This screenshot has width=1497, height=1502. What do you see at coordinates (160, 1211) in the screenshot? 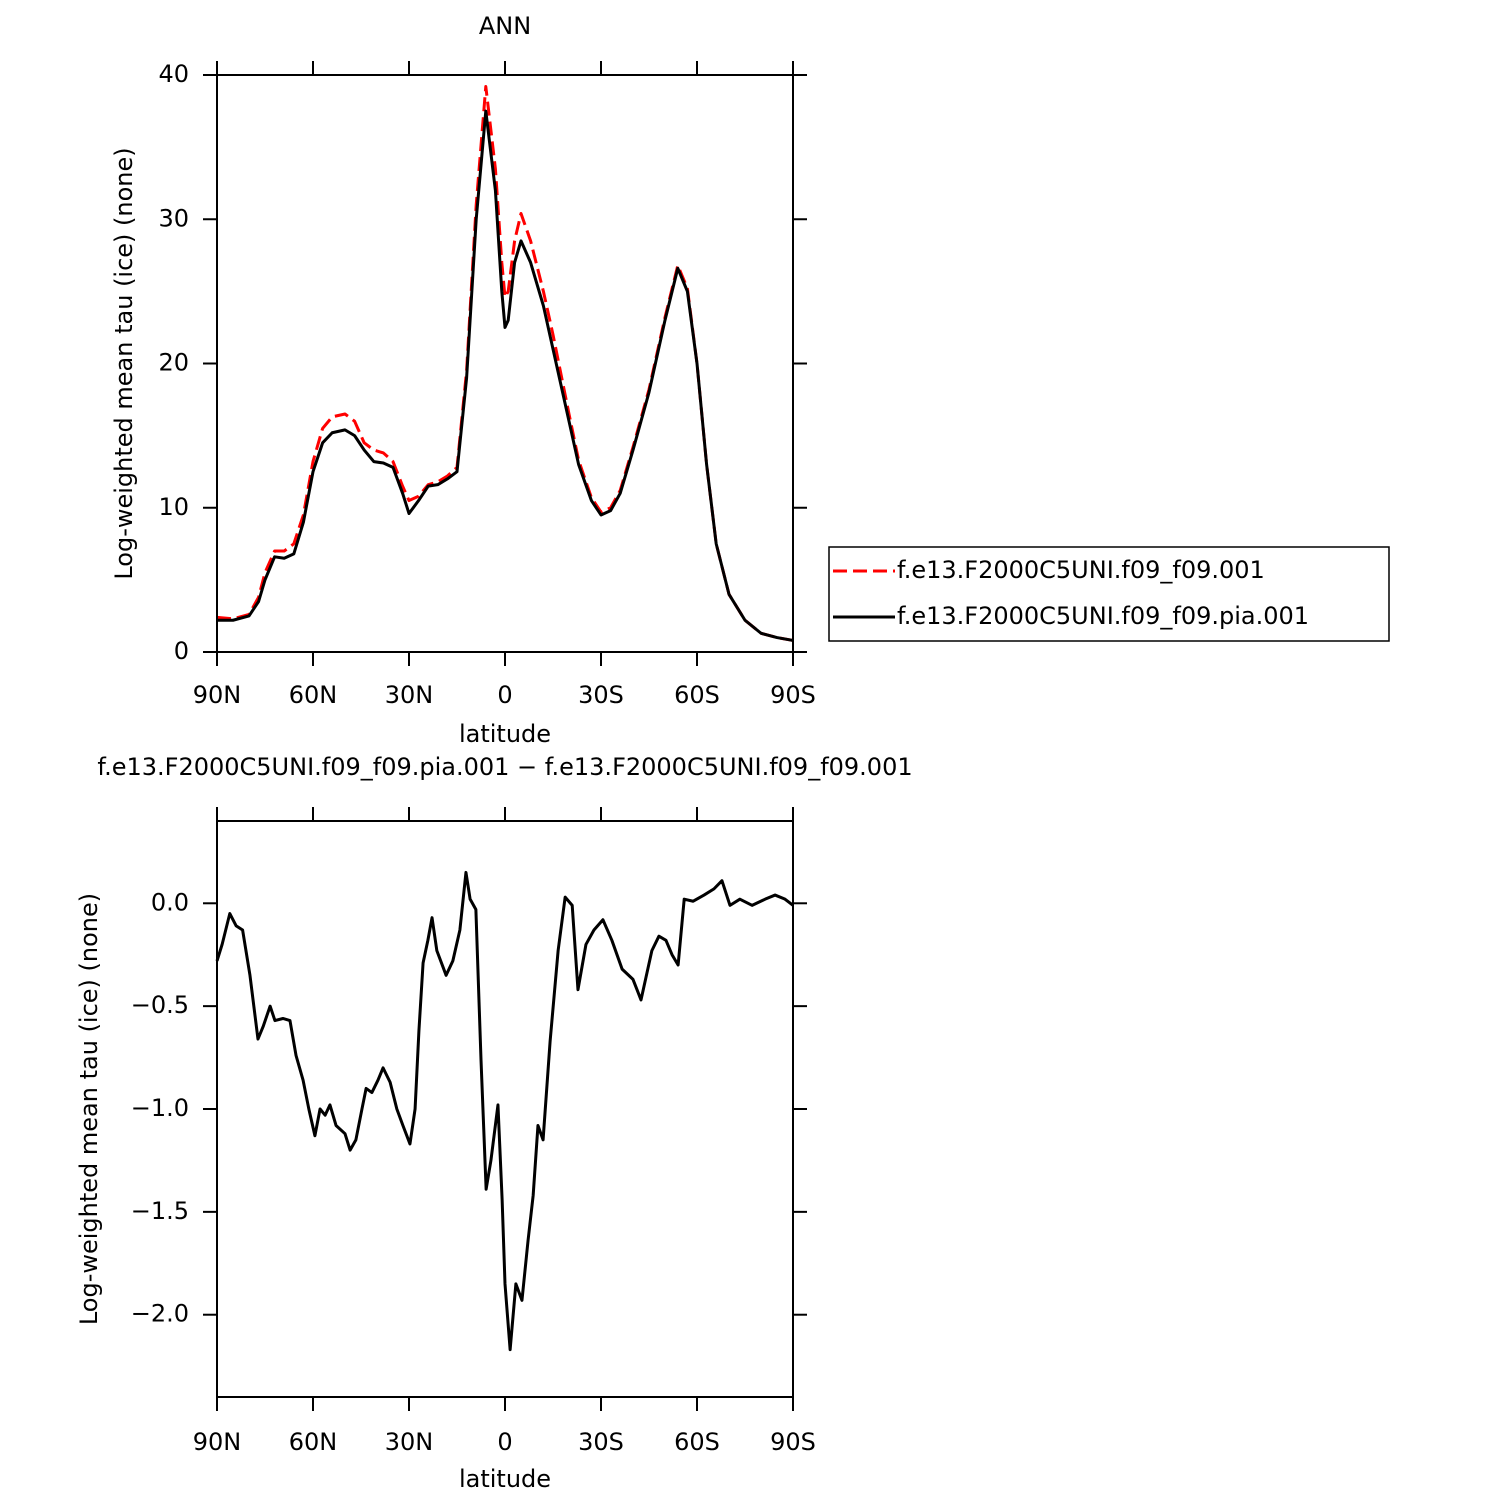
I see `y-tick-label: −1.5` at bounding box center [160, 1211].